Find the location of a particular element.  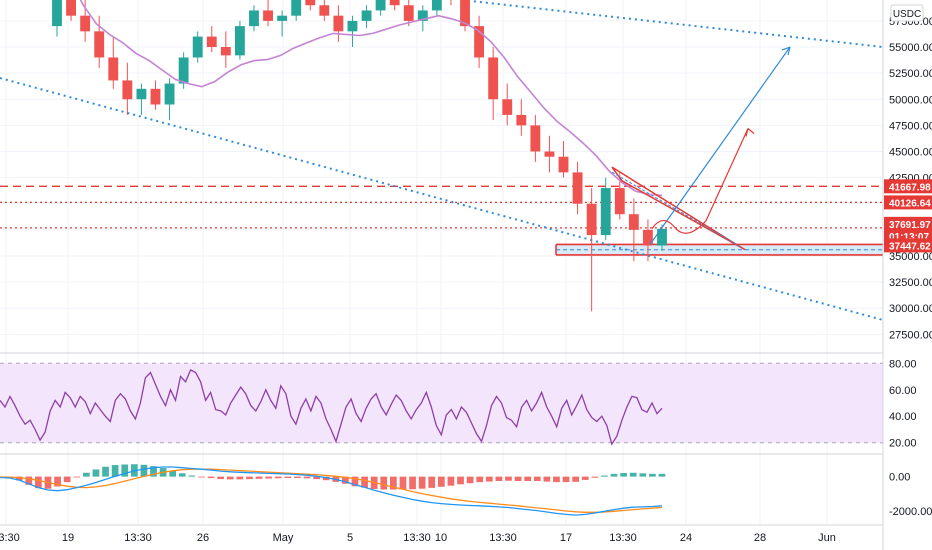

macd-tick-label: 0.00 is located at coordinates (899, 478).